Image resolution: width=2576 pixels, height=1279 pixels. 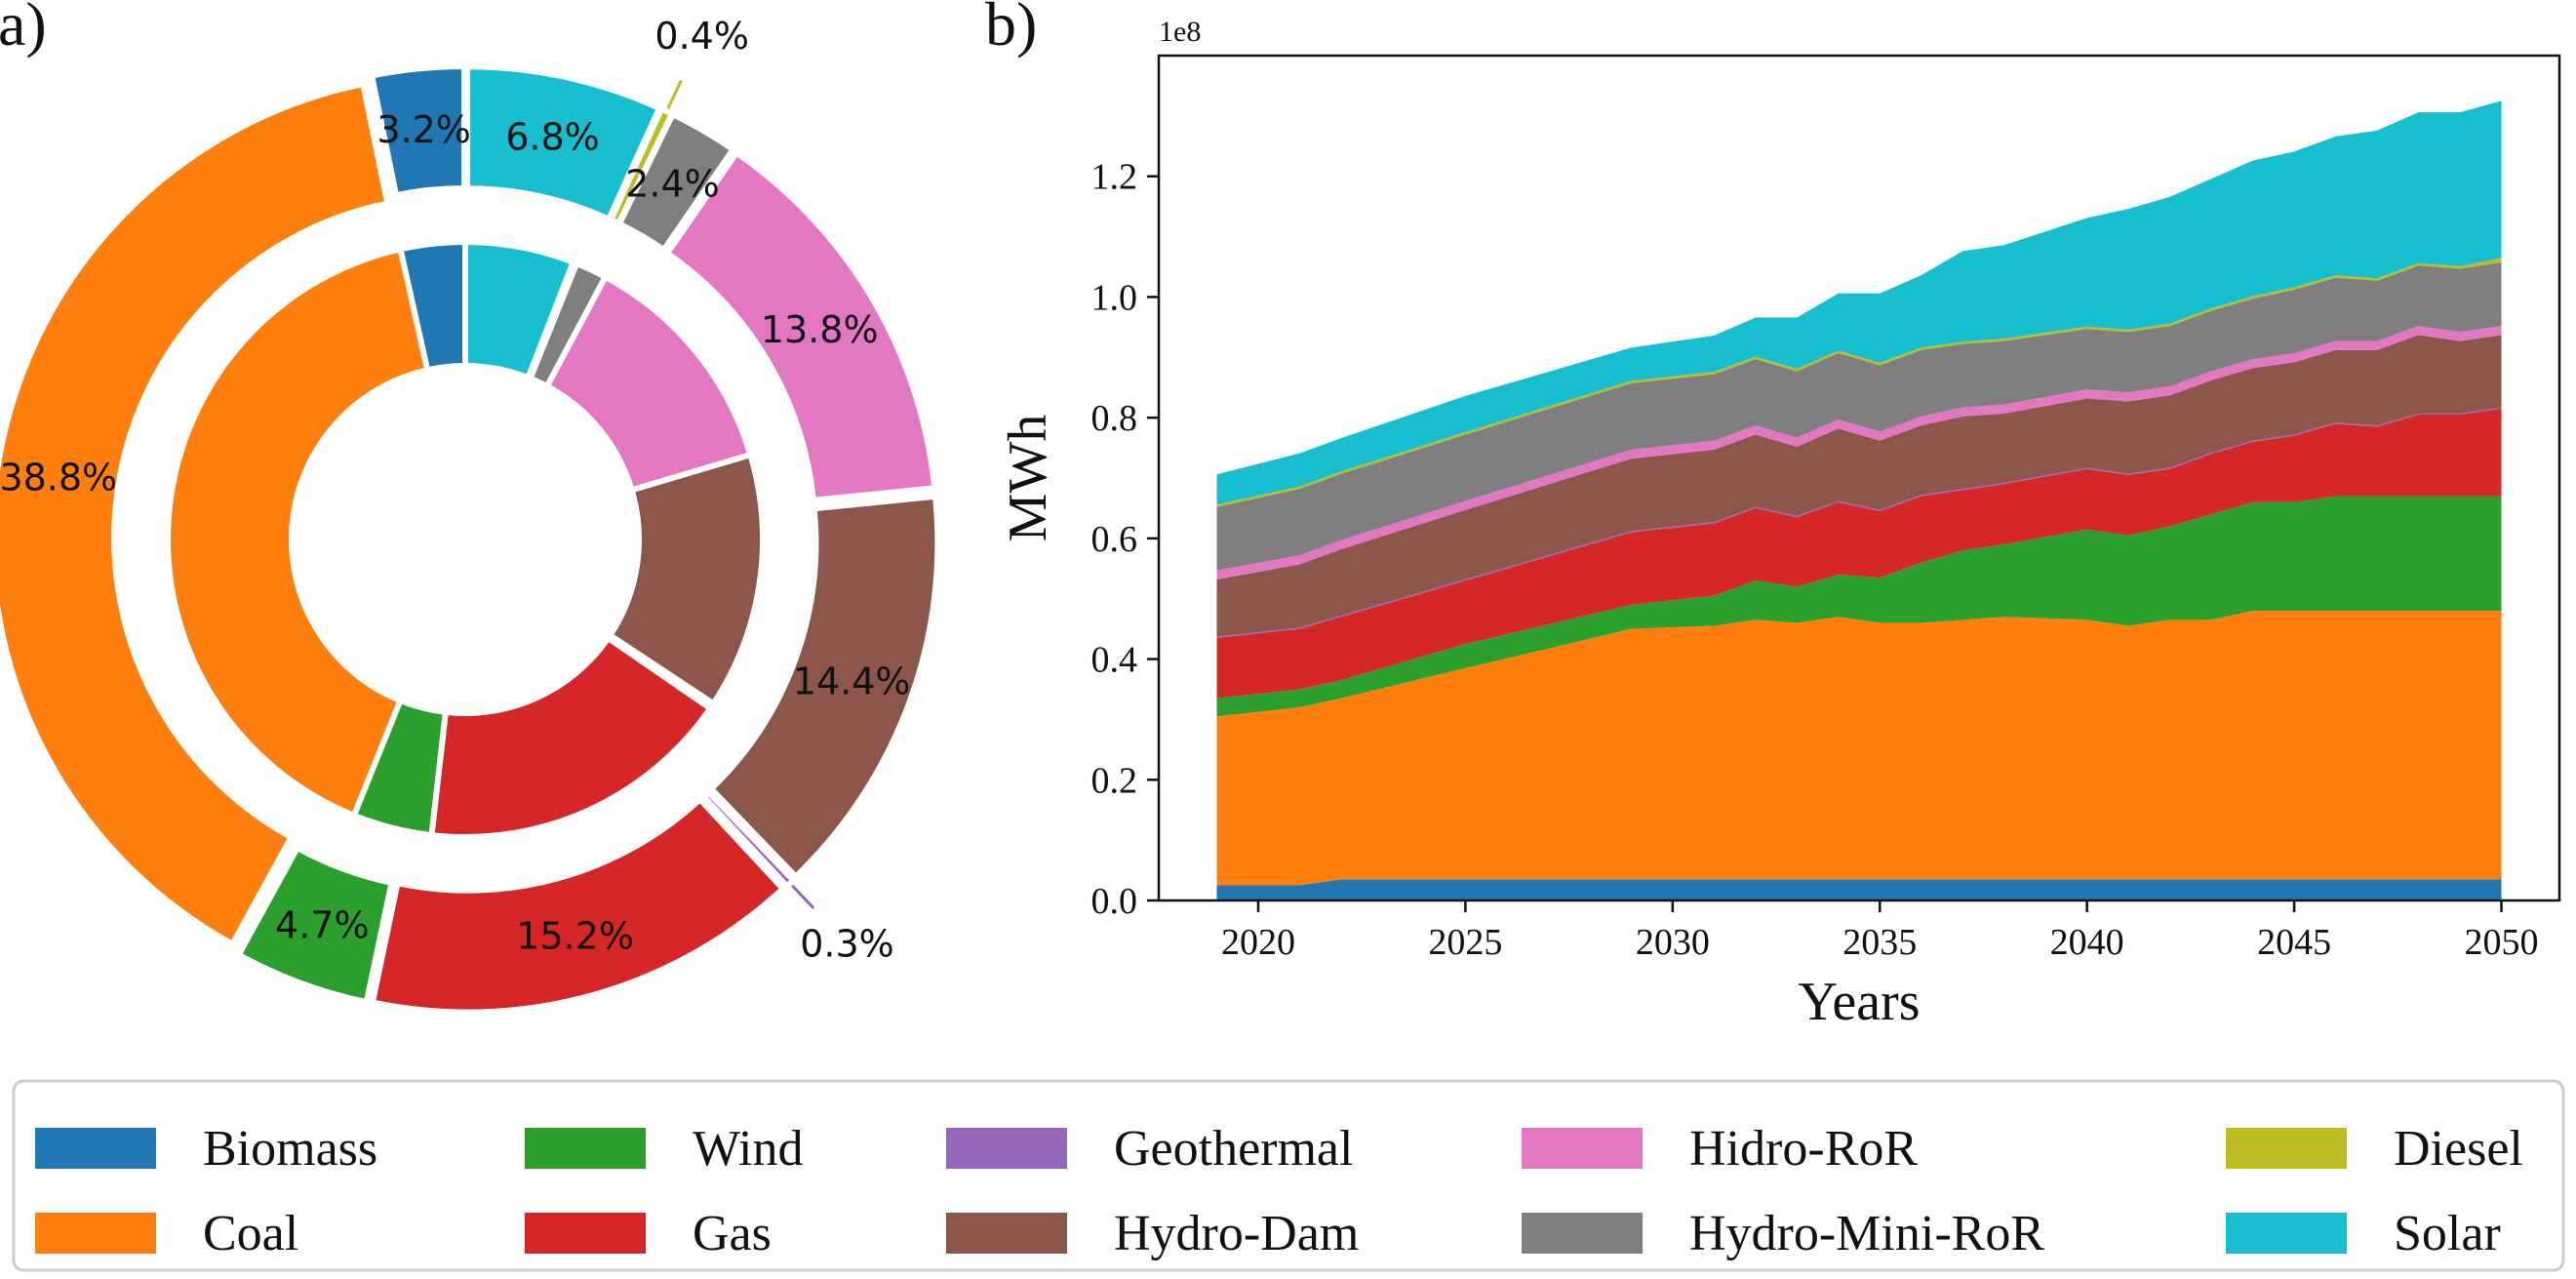 What do you see at coordinates (578, 905) in the screenshot?
I see `outer-ring-wedge-gas` at bounding box center [578, 905].